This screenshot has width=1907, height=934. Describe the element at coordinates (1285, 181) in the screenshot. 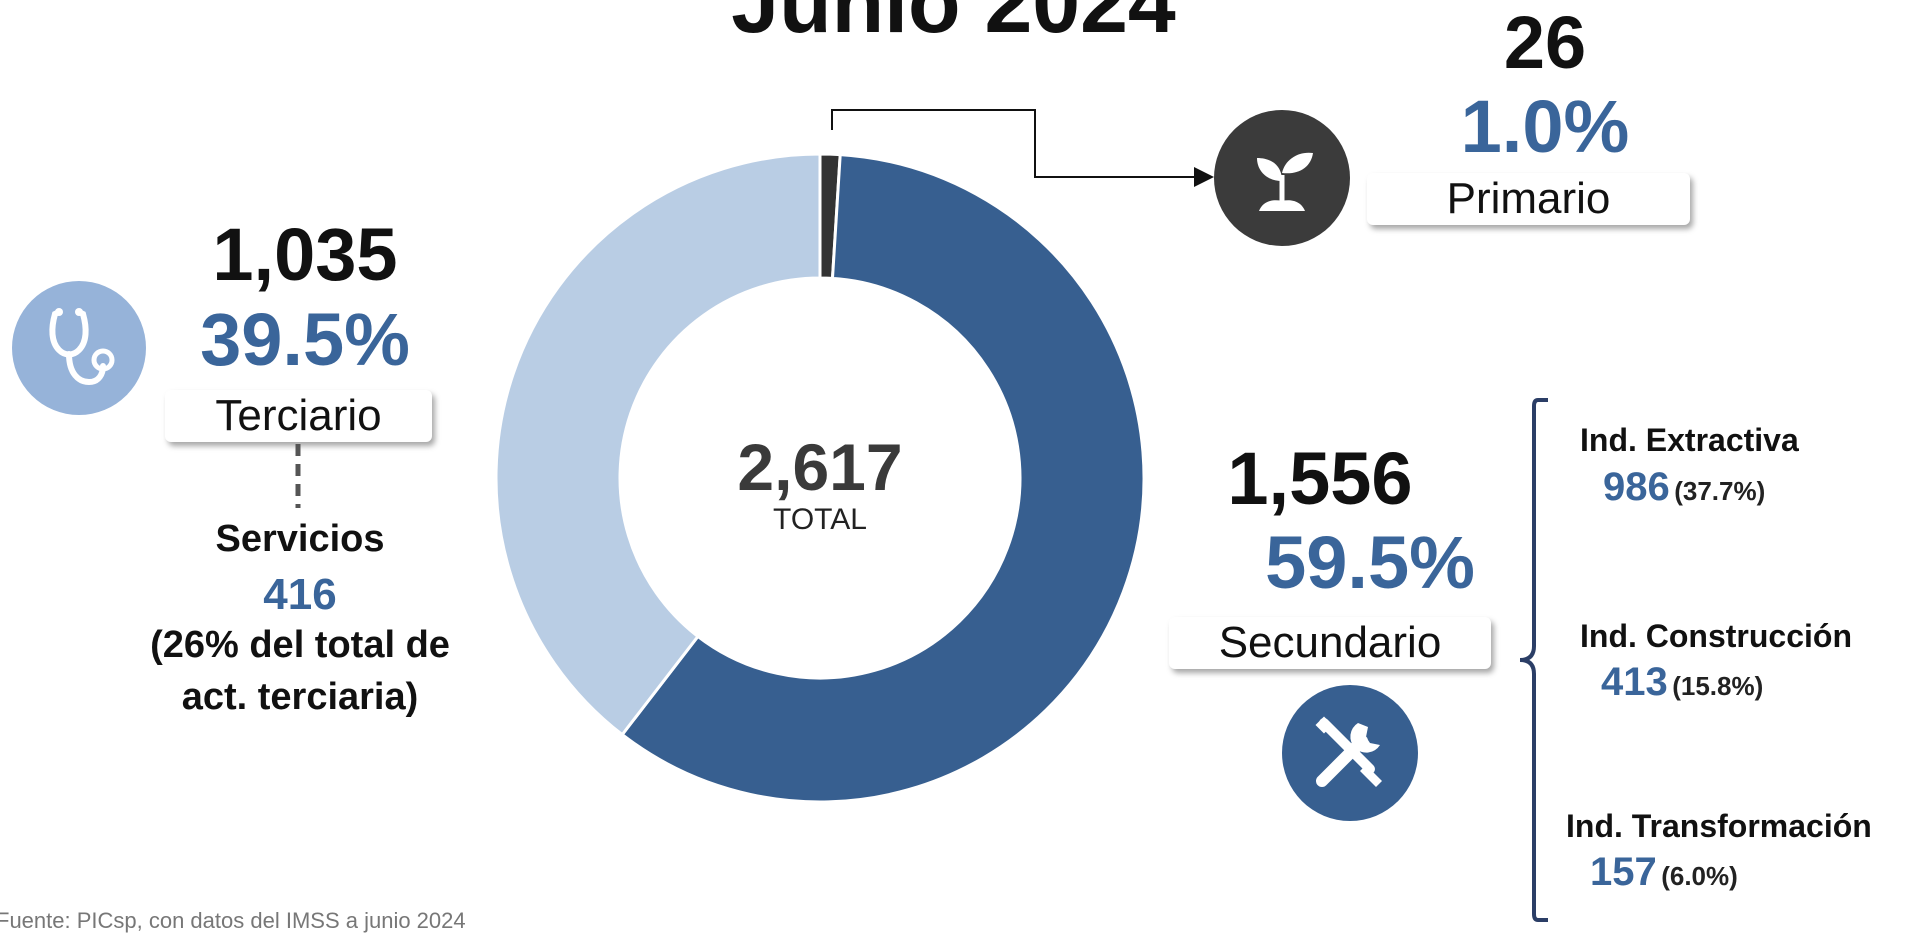

I see `plant-icon` at that location.